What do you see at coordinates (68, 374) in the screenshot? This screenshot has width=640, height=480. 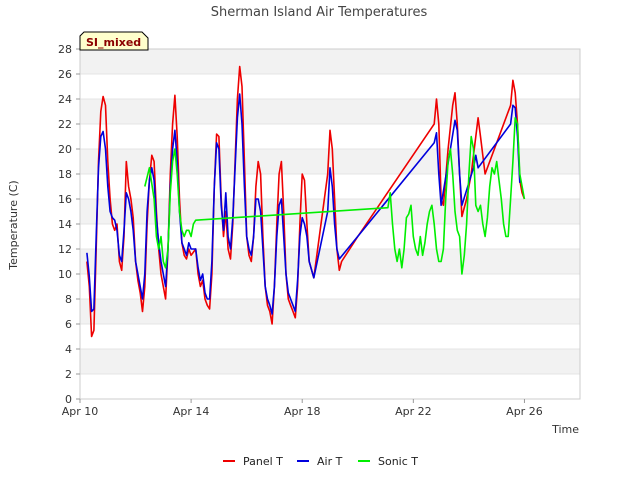 I see `y-tick-label: 2` at bounding box center [68, 374].